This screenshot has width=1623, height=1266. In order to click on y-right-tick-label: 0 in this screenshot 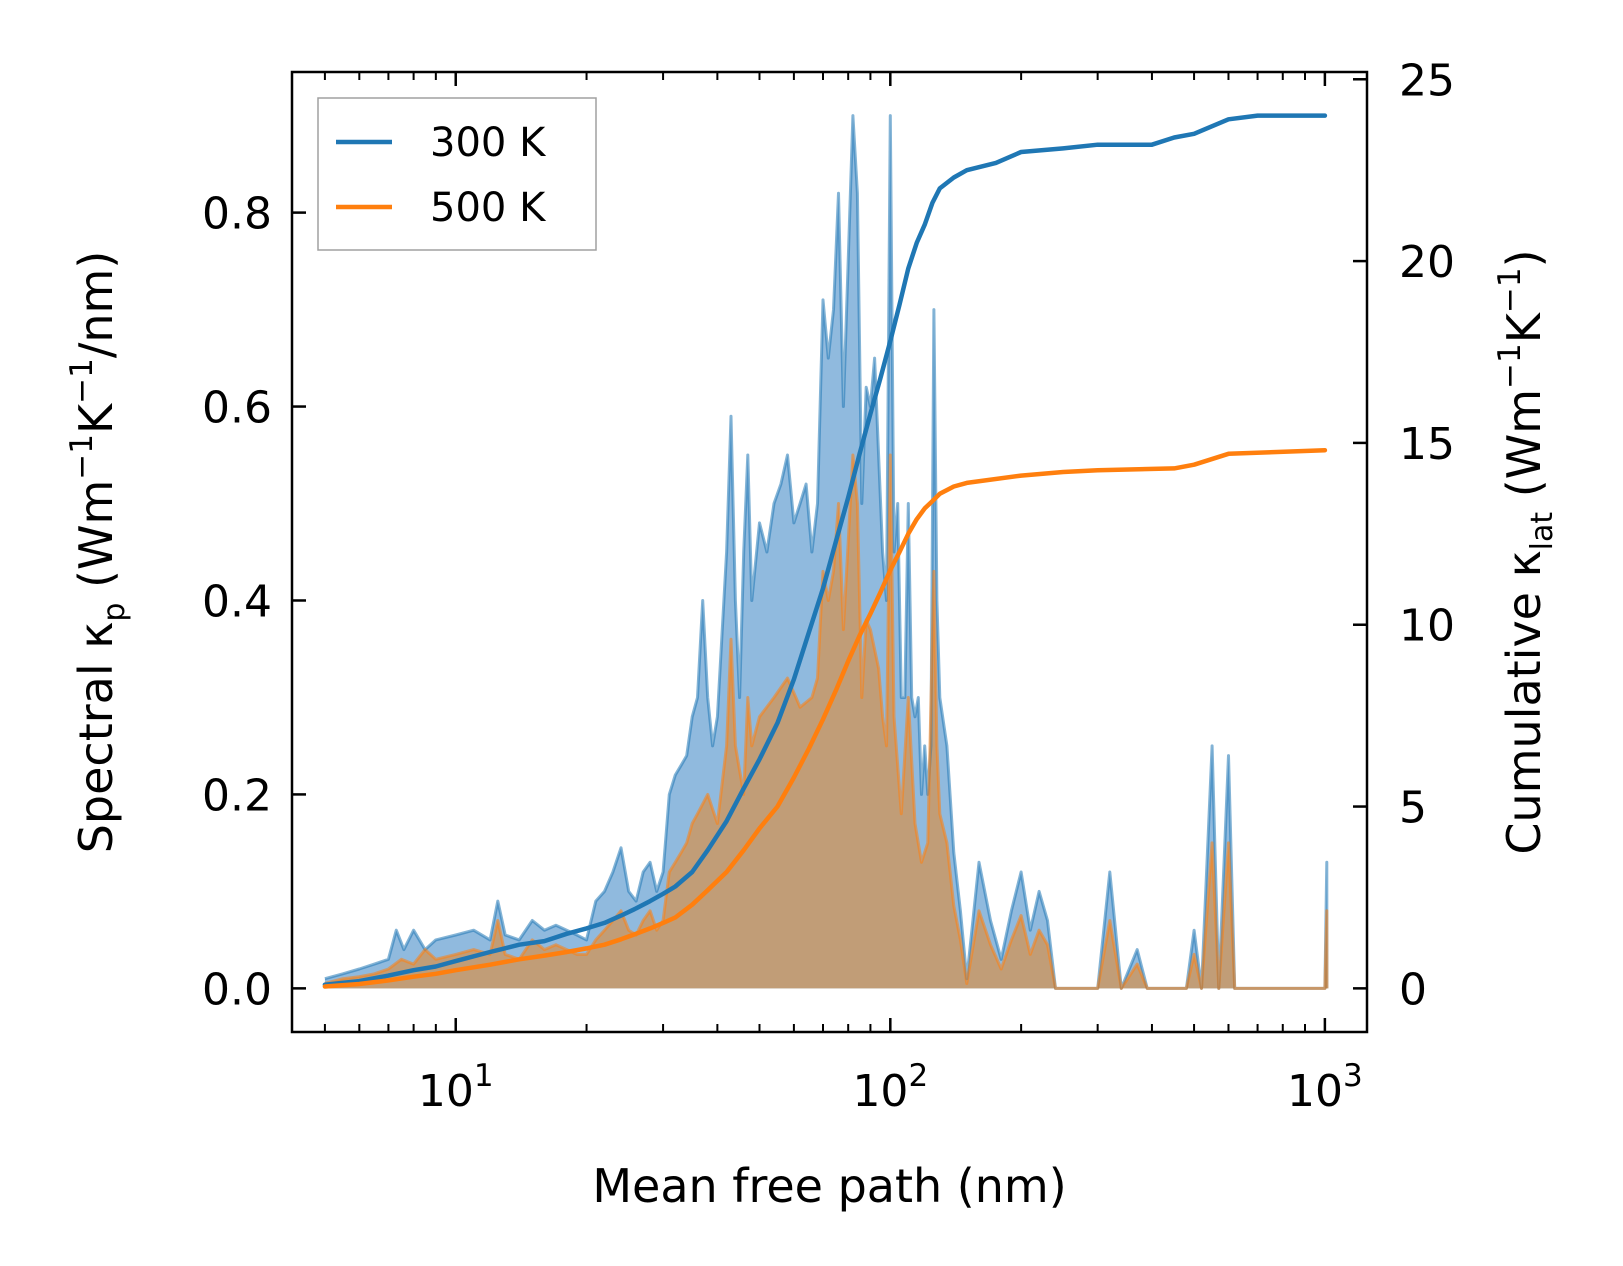, I will do `click(1413, 989)`.